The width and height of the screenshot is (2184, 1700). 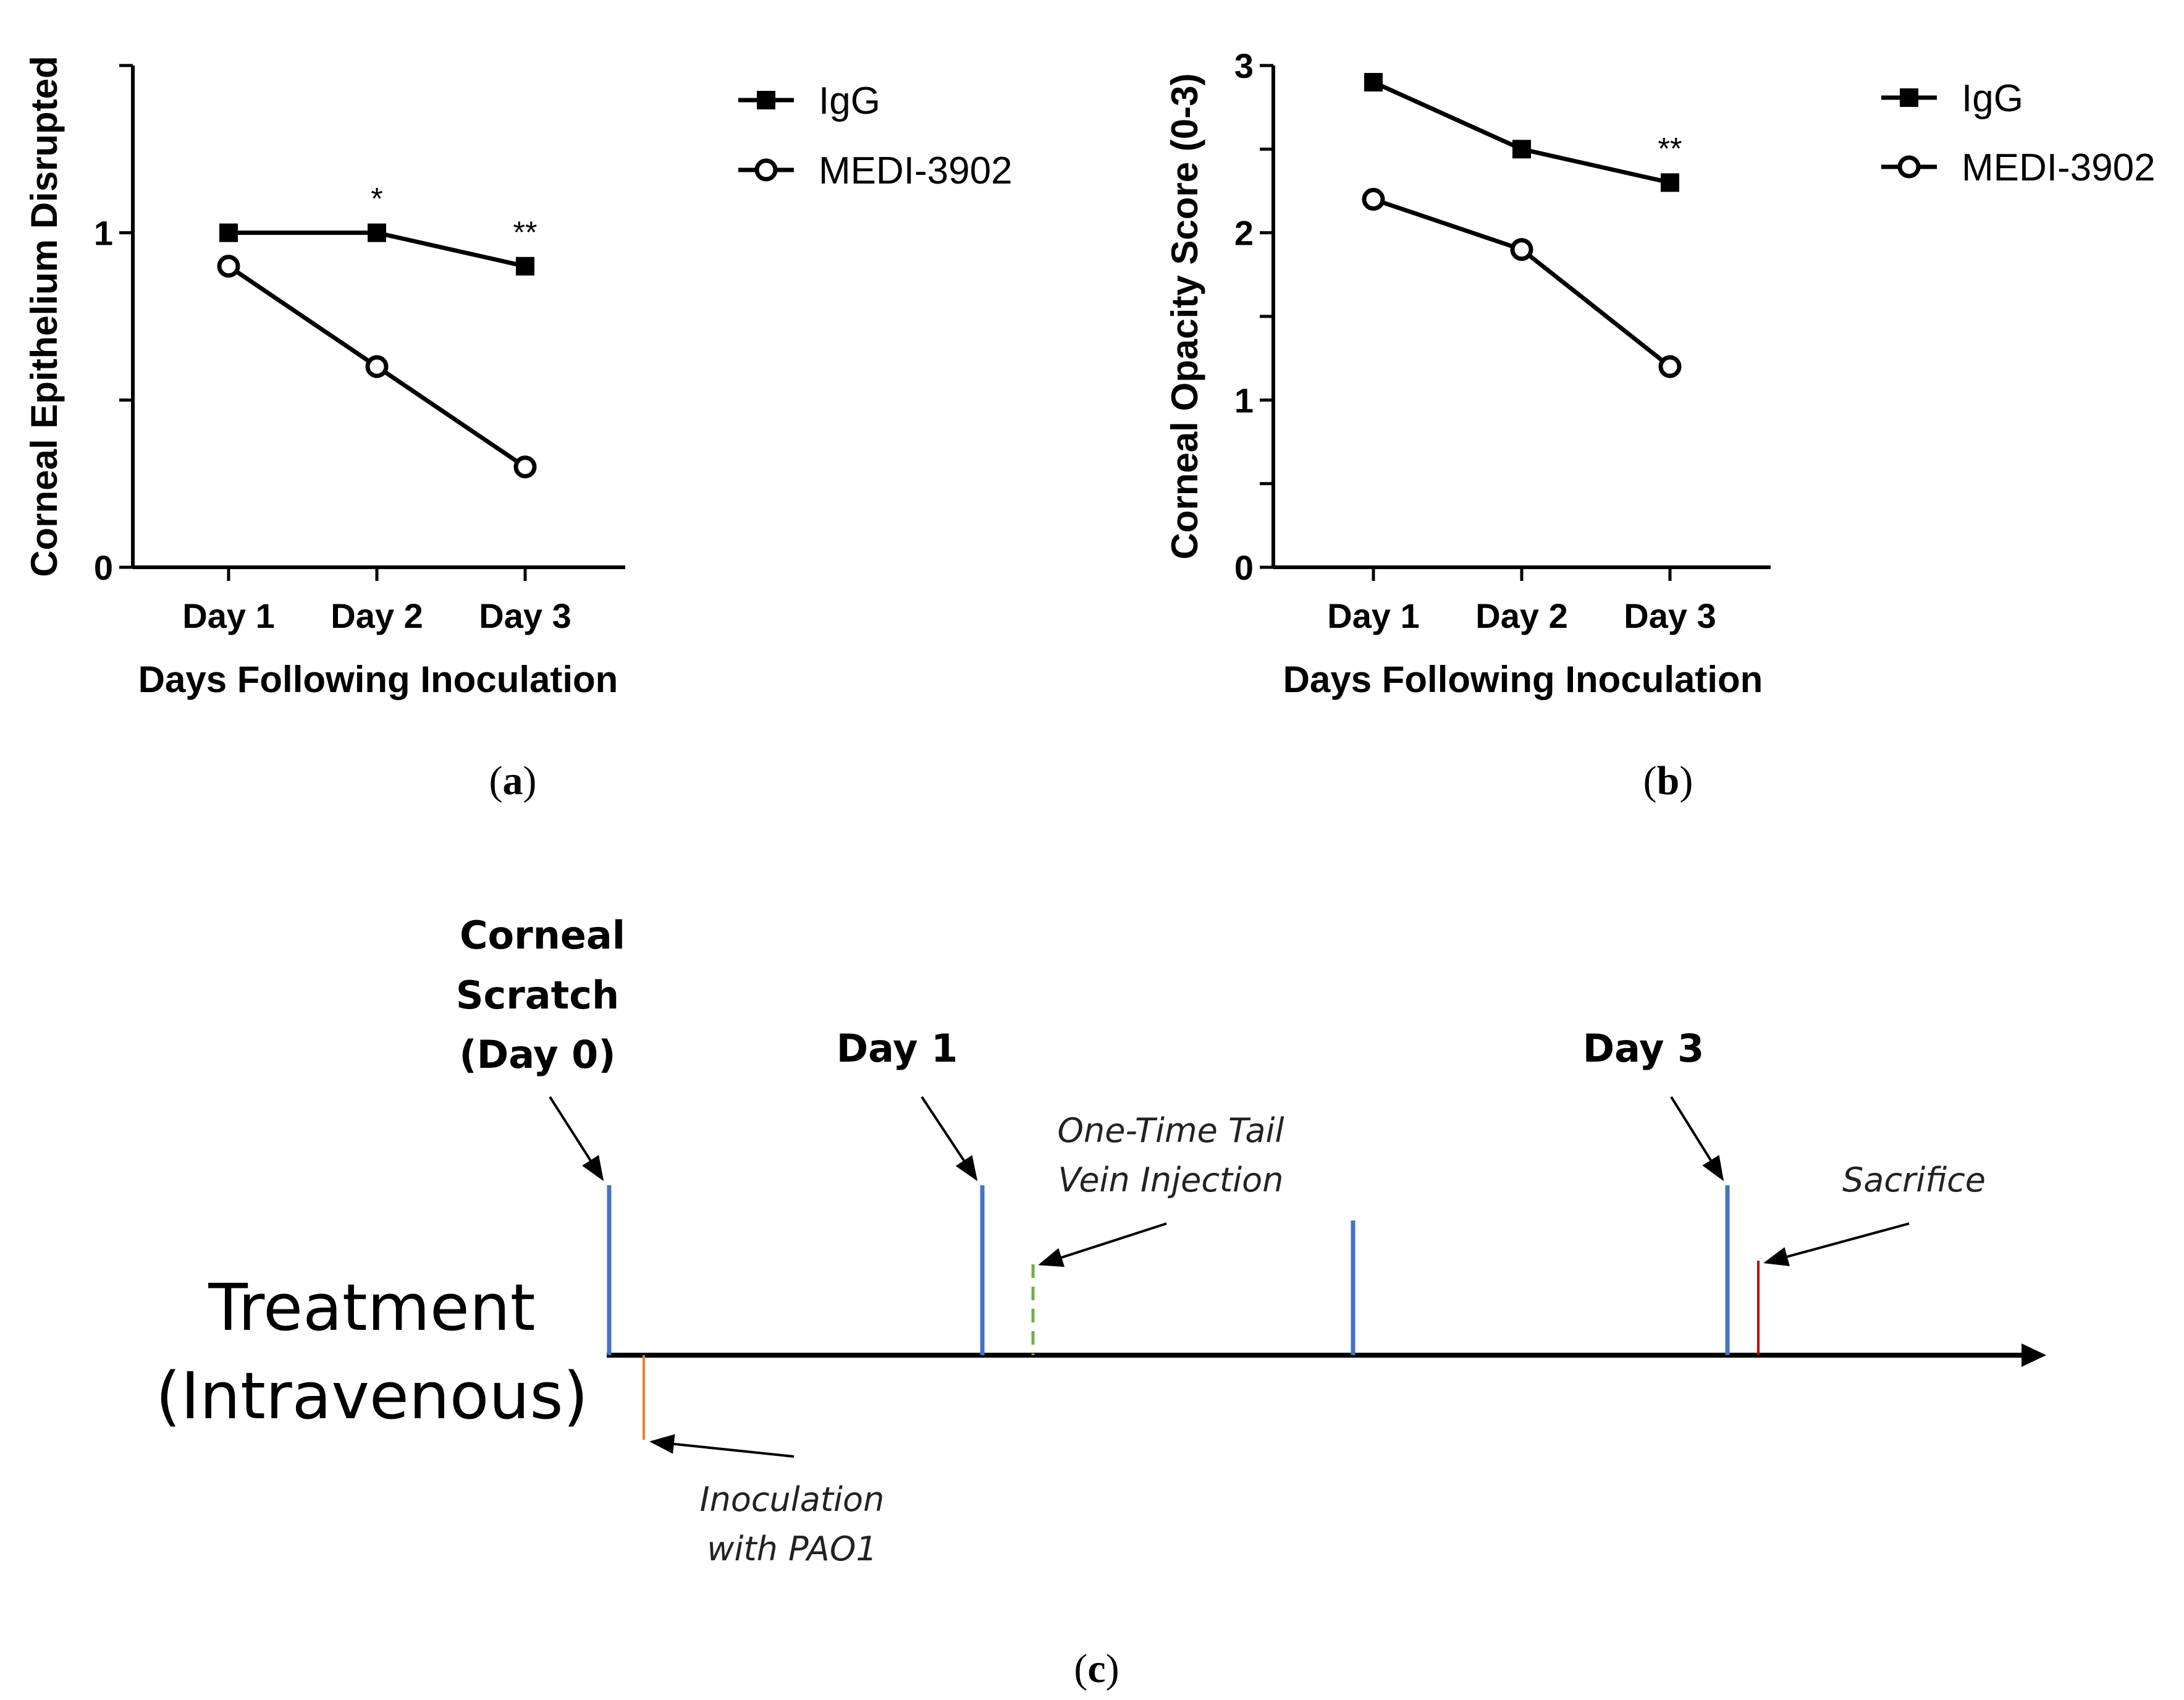 What do you see at coordinates (576, 1139) in the screenshot?
I see `day0-arrow` at bounding box center [576, 1139].